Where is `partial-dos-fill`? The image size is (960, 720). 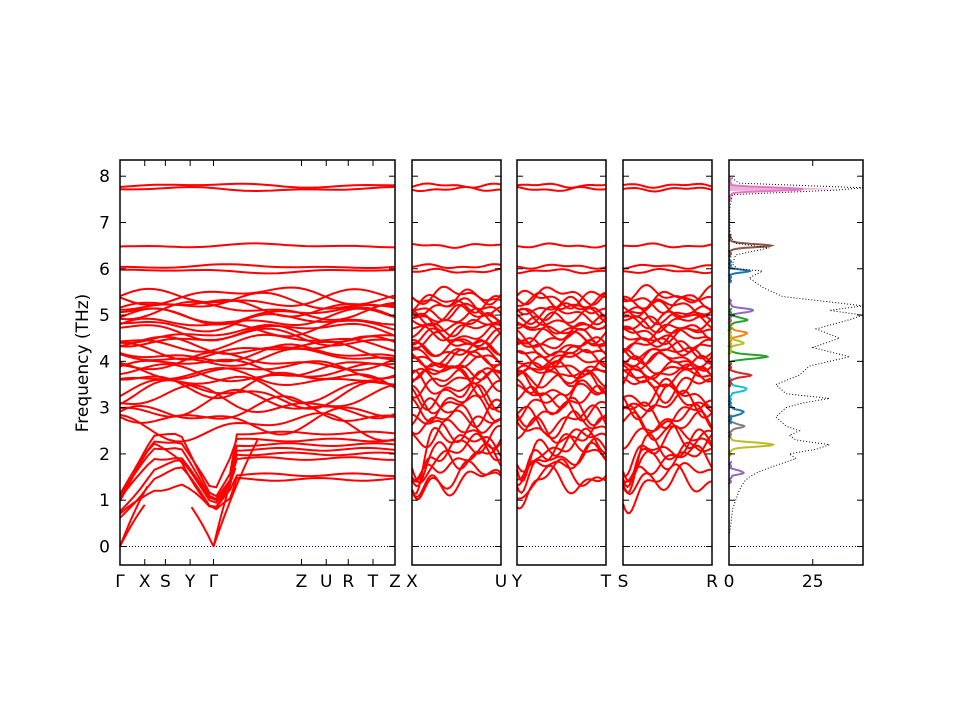
partial-dos-fill is located at coordinates (786, 188).